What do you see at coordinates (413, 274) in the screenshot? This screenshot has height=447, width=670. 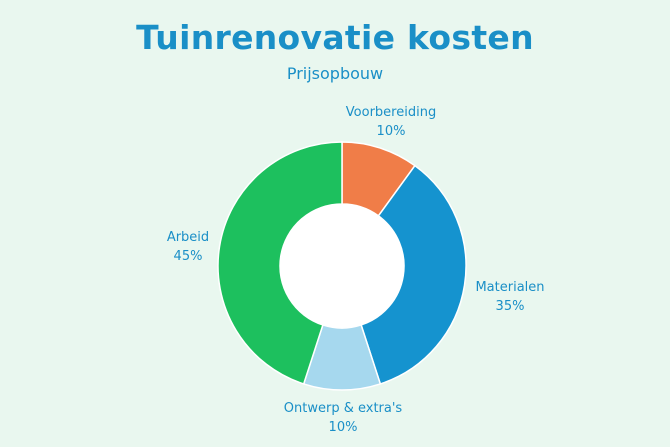 I see `slice-materialen` at bounding box center [413, 274].